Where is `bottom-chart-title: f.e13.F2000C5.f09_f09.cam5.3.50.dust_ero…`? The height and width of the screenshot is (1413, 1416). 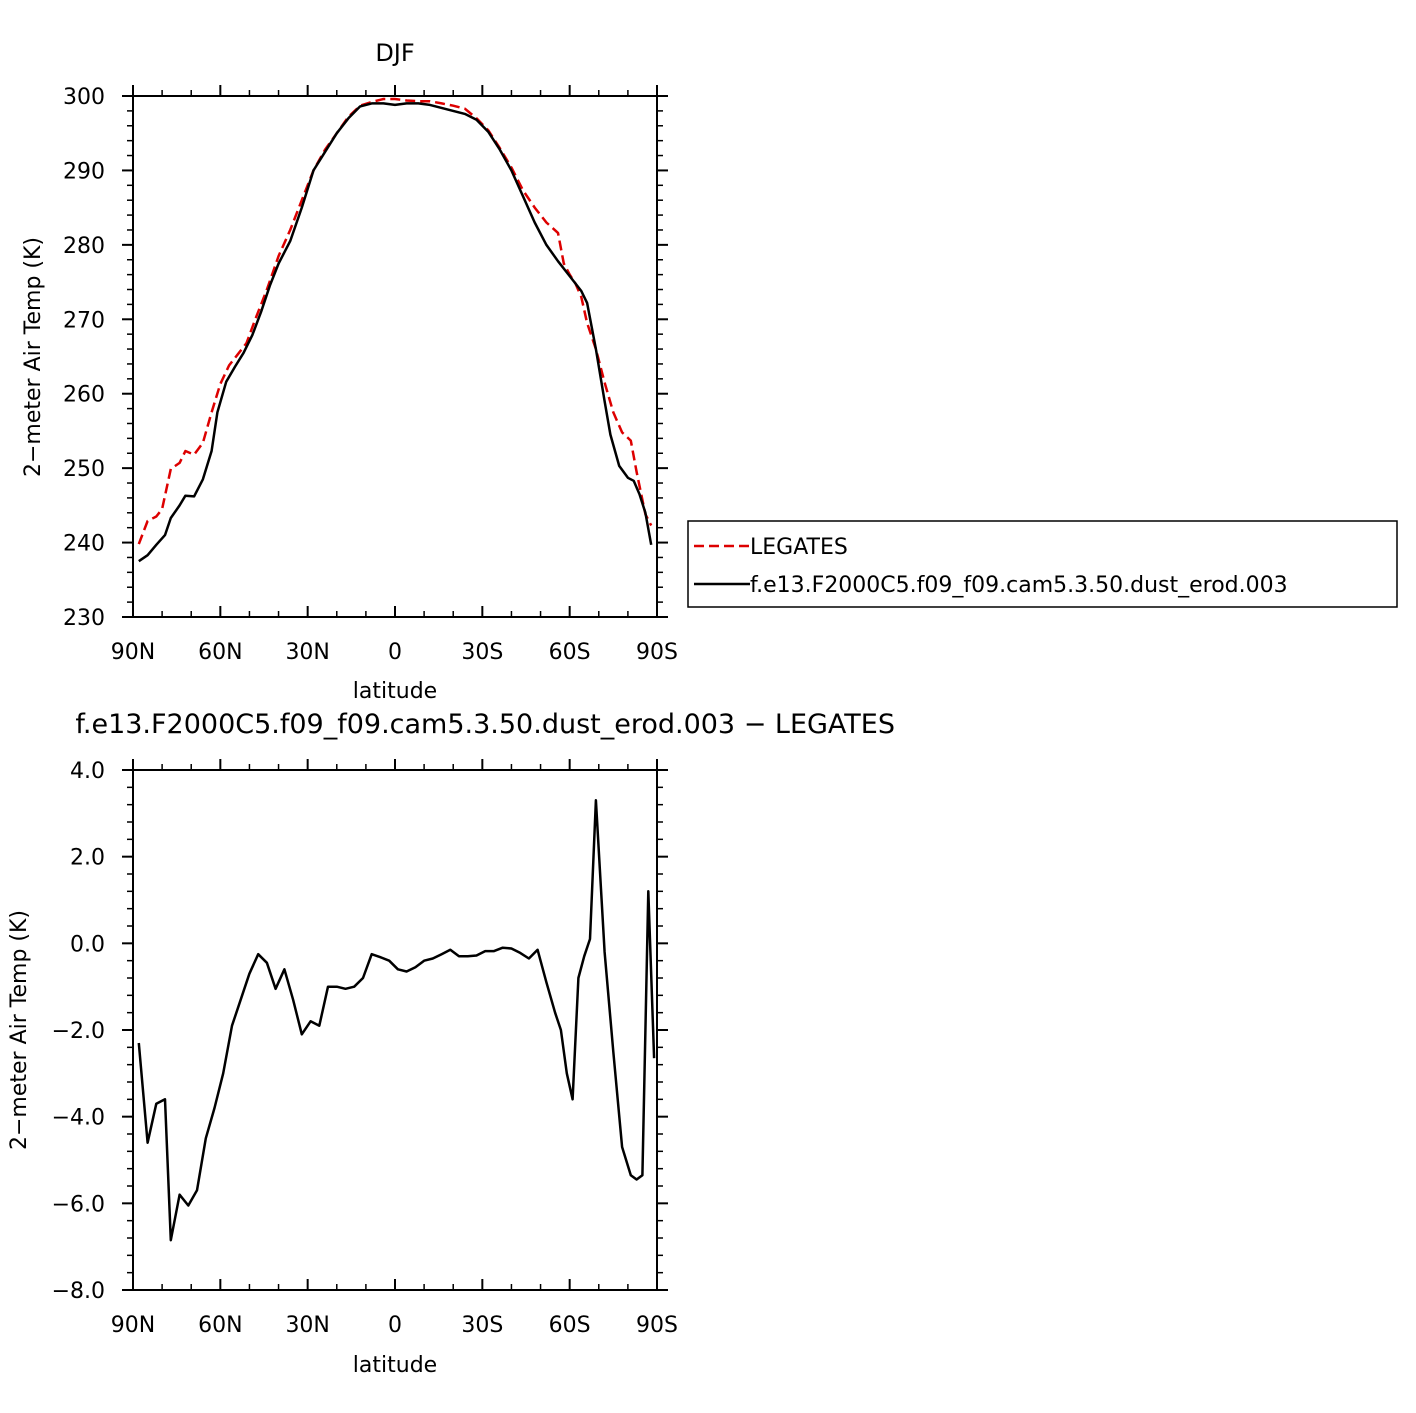
bottom-chart-title: f.e13.F2000C5.f09_f09.cam5.3.50.dust_ero… is located at coordinates (485, 724).